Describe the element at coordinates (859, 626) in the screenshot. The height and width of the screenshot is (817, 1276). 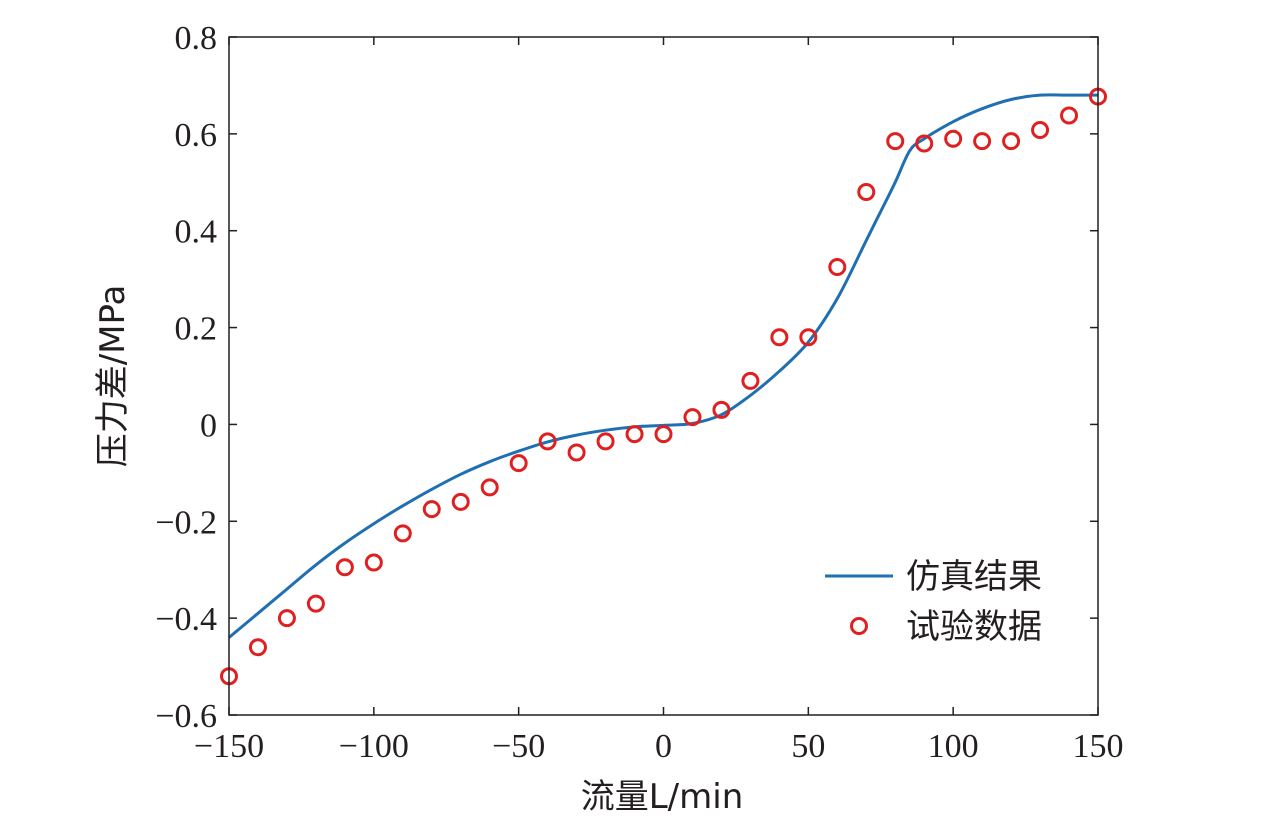
I see `legend-marker-swatch` at that location.